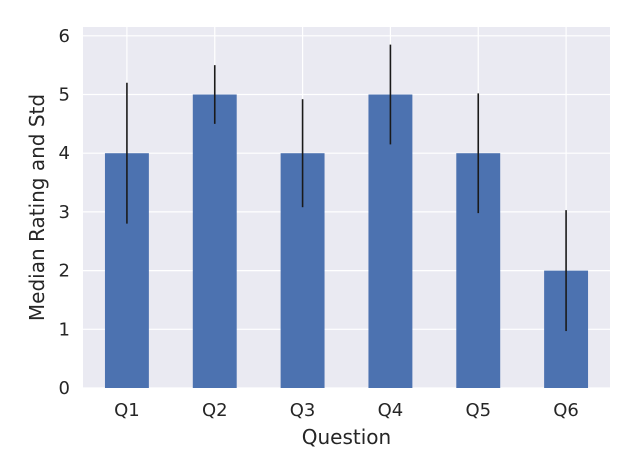  I want to click on x-tick-labels: Q1 Q2 Q3 Q4 Q5 Q6, so click(346, 410).